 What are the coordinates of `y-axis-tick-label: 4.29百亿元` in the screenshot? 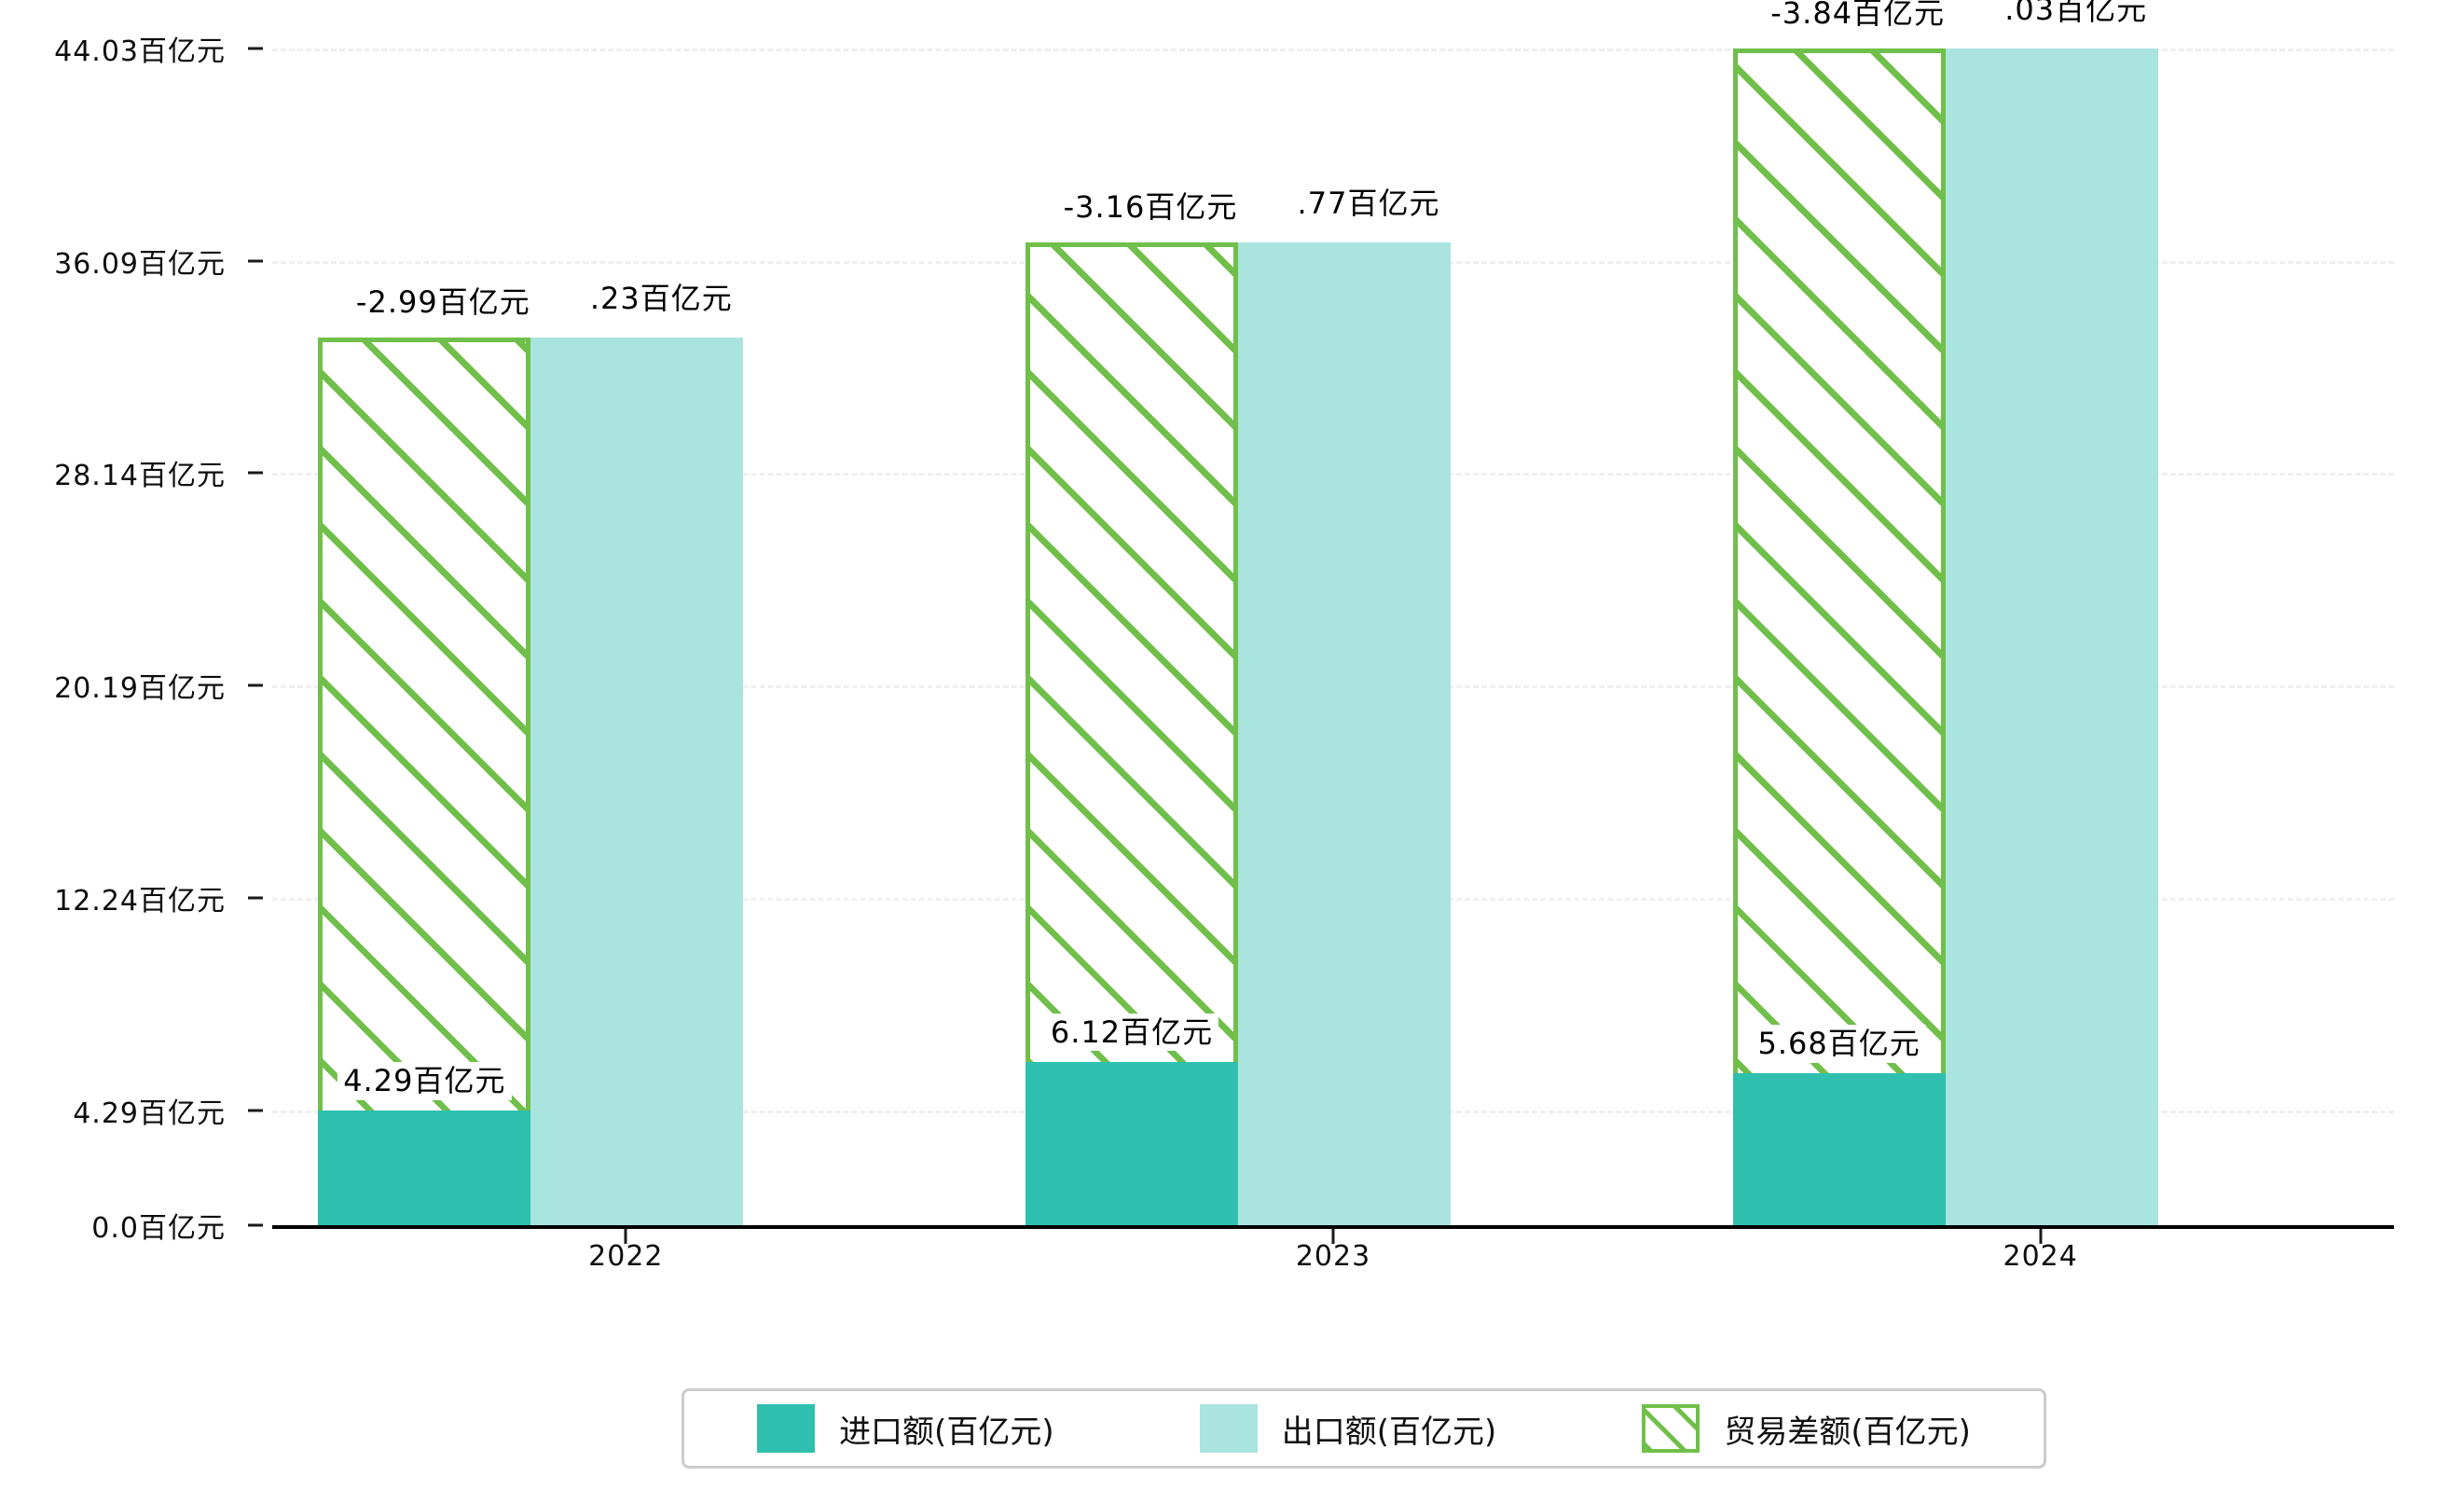 It's located at (149, 1114).